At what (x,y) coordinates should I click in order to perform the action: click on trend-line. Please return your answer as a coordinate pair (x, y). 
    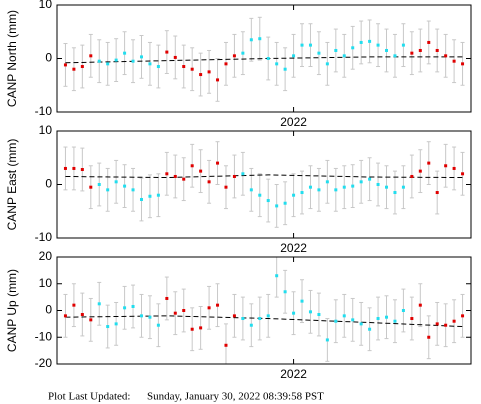
    Looking at the image, I should click on (264, 176).